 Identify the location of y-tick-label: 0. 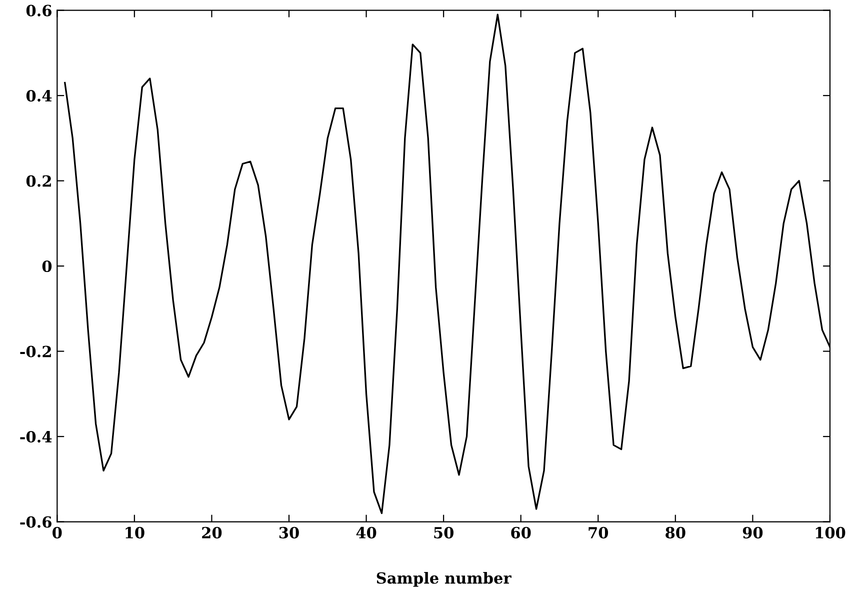
(47, 266).